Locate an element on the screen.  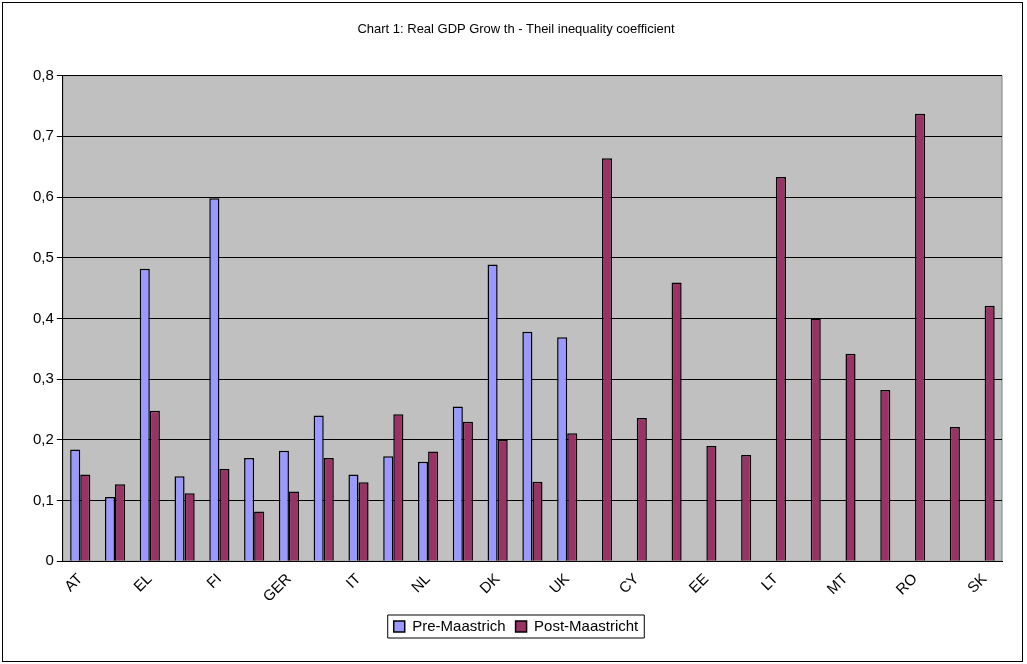
x-tick-label: CY is located at coordinates (628, 583).